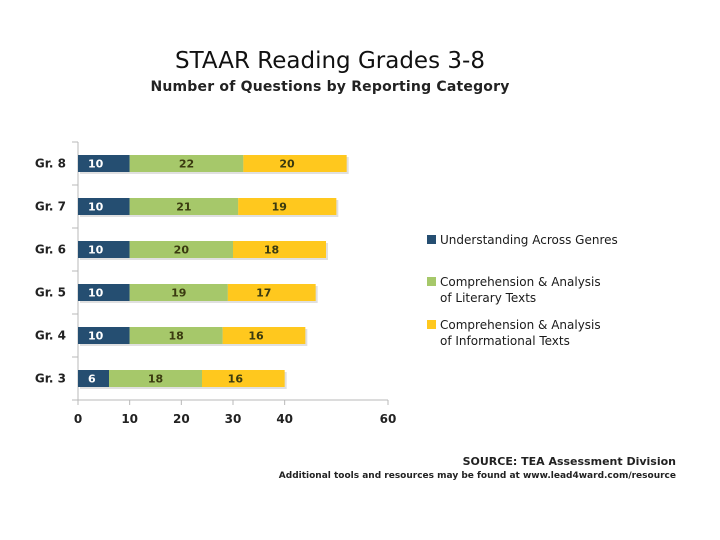 Image resolution: width=720 pixels, height=540 pixels. I want to click on category-label: Gr. 8, so click(50, 164).